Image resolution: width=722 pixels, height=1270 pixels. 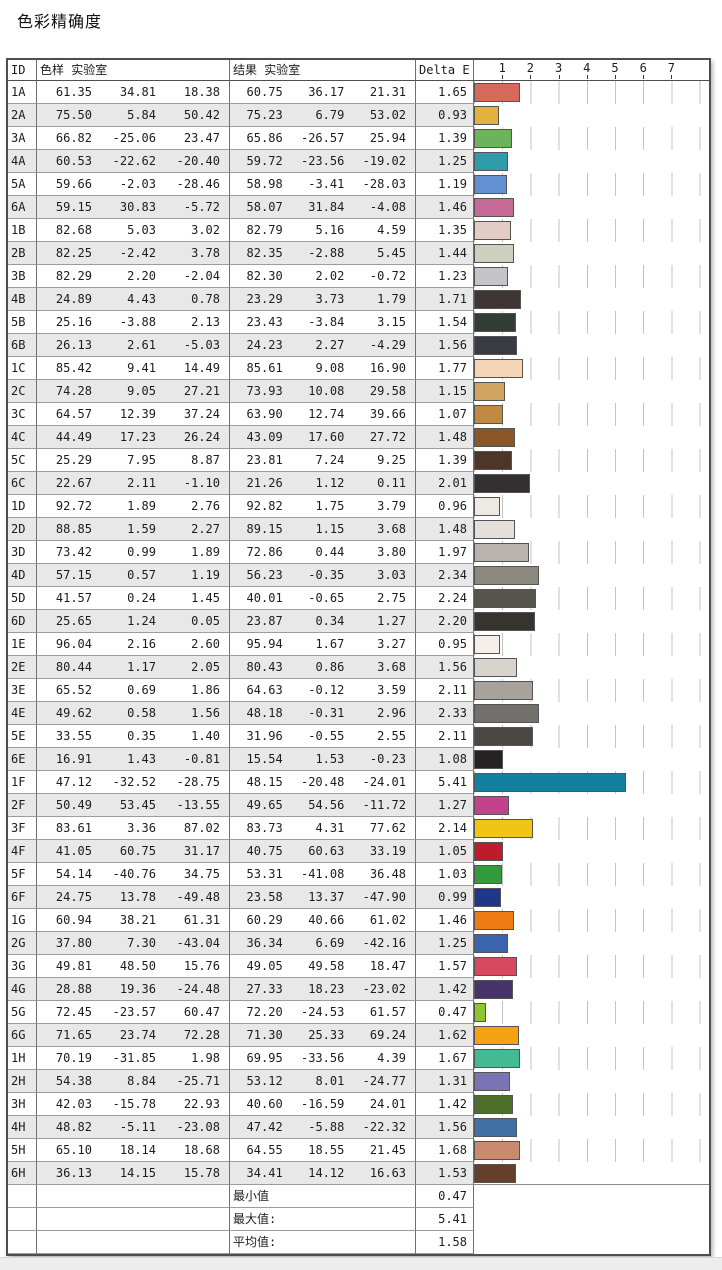 I want to click on result-b-value: 16.63, so click(x=388, y=1173).